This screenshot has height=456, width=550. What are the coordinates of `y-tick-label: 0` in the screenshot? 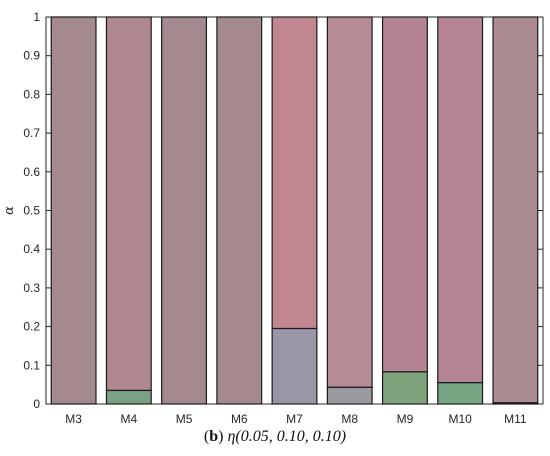 It's located at (36, 404).